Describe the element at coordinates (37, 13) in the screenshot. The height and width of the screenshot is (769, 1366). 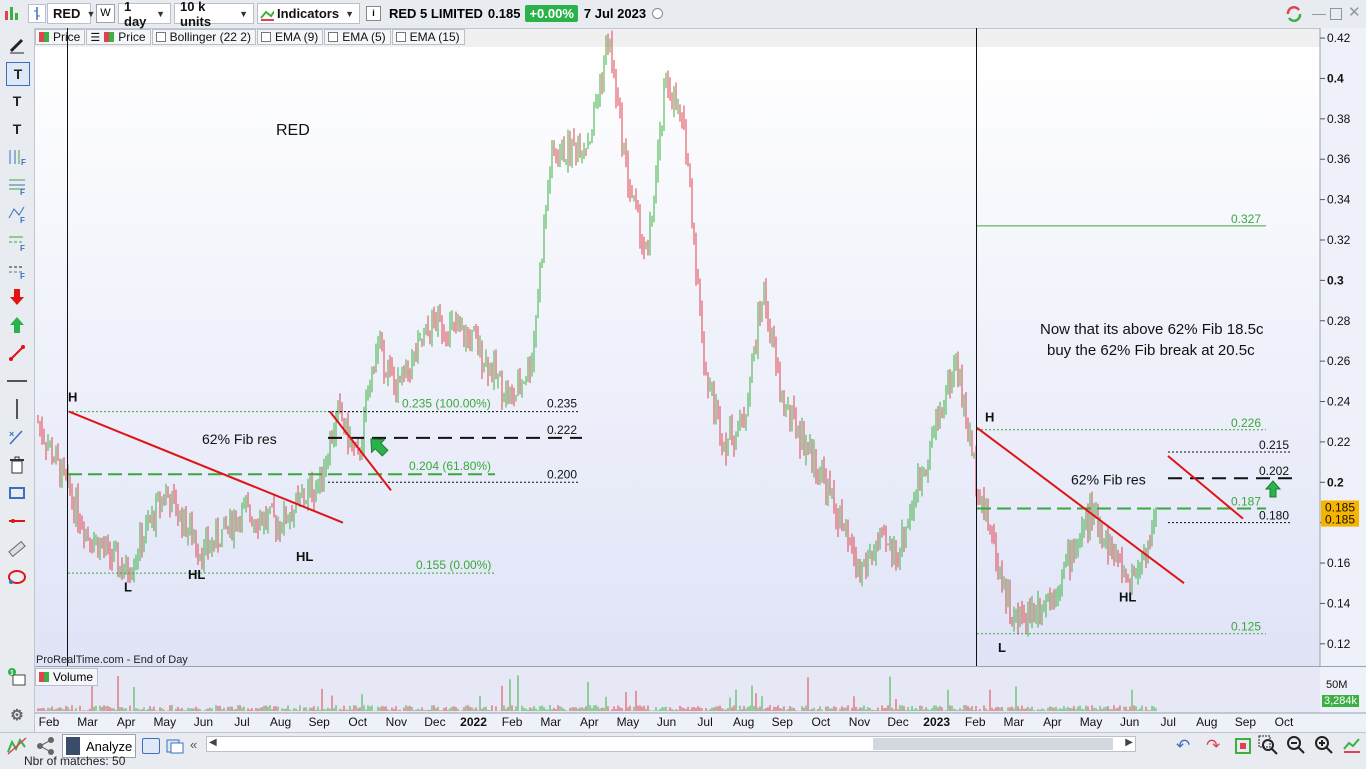
I see `chart-type-icon` at that location.